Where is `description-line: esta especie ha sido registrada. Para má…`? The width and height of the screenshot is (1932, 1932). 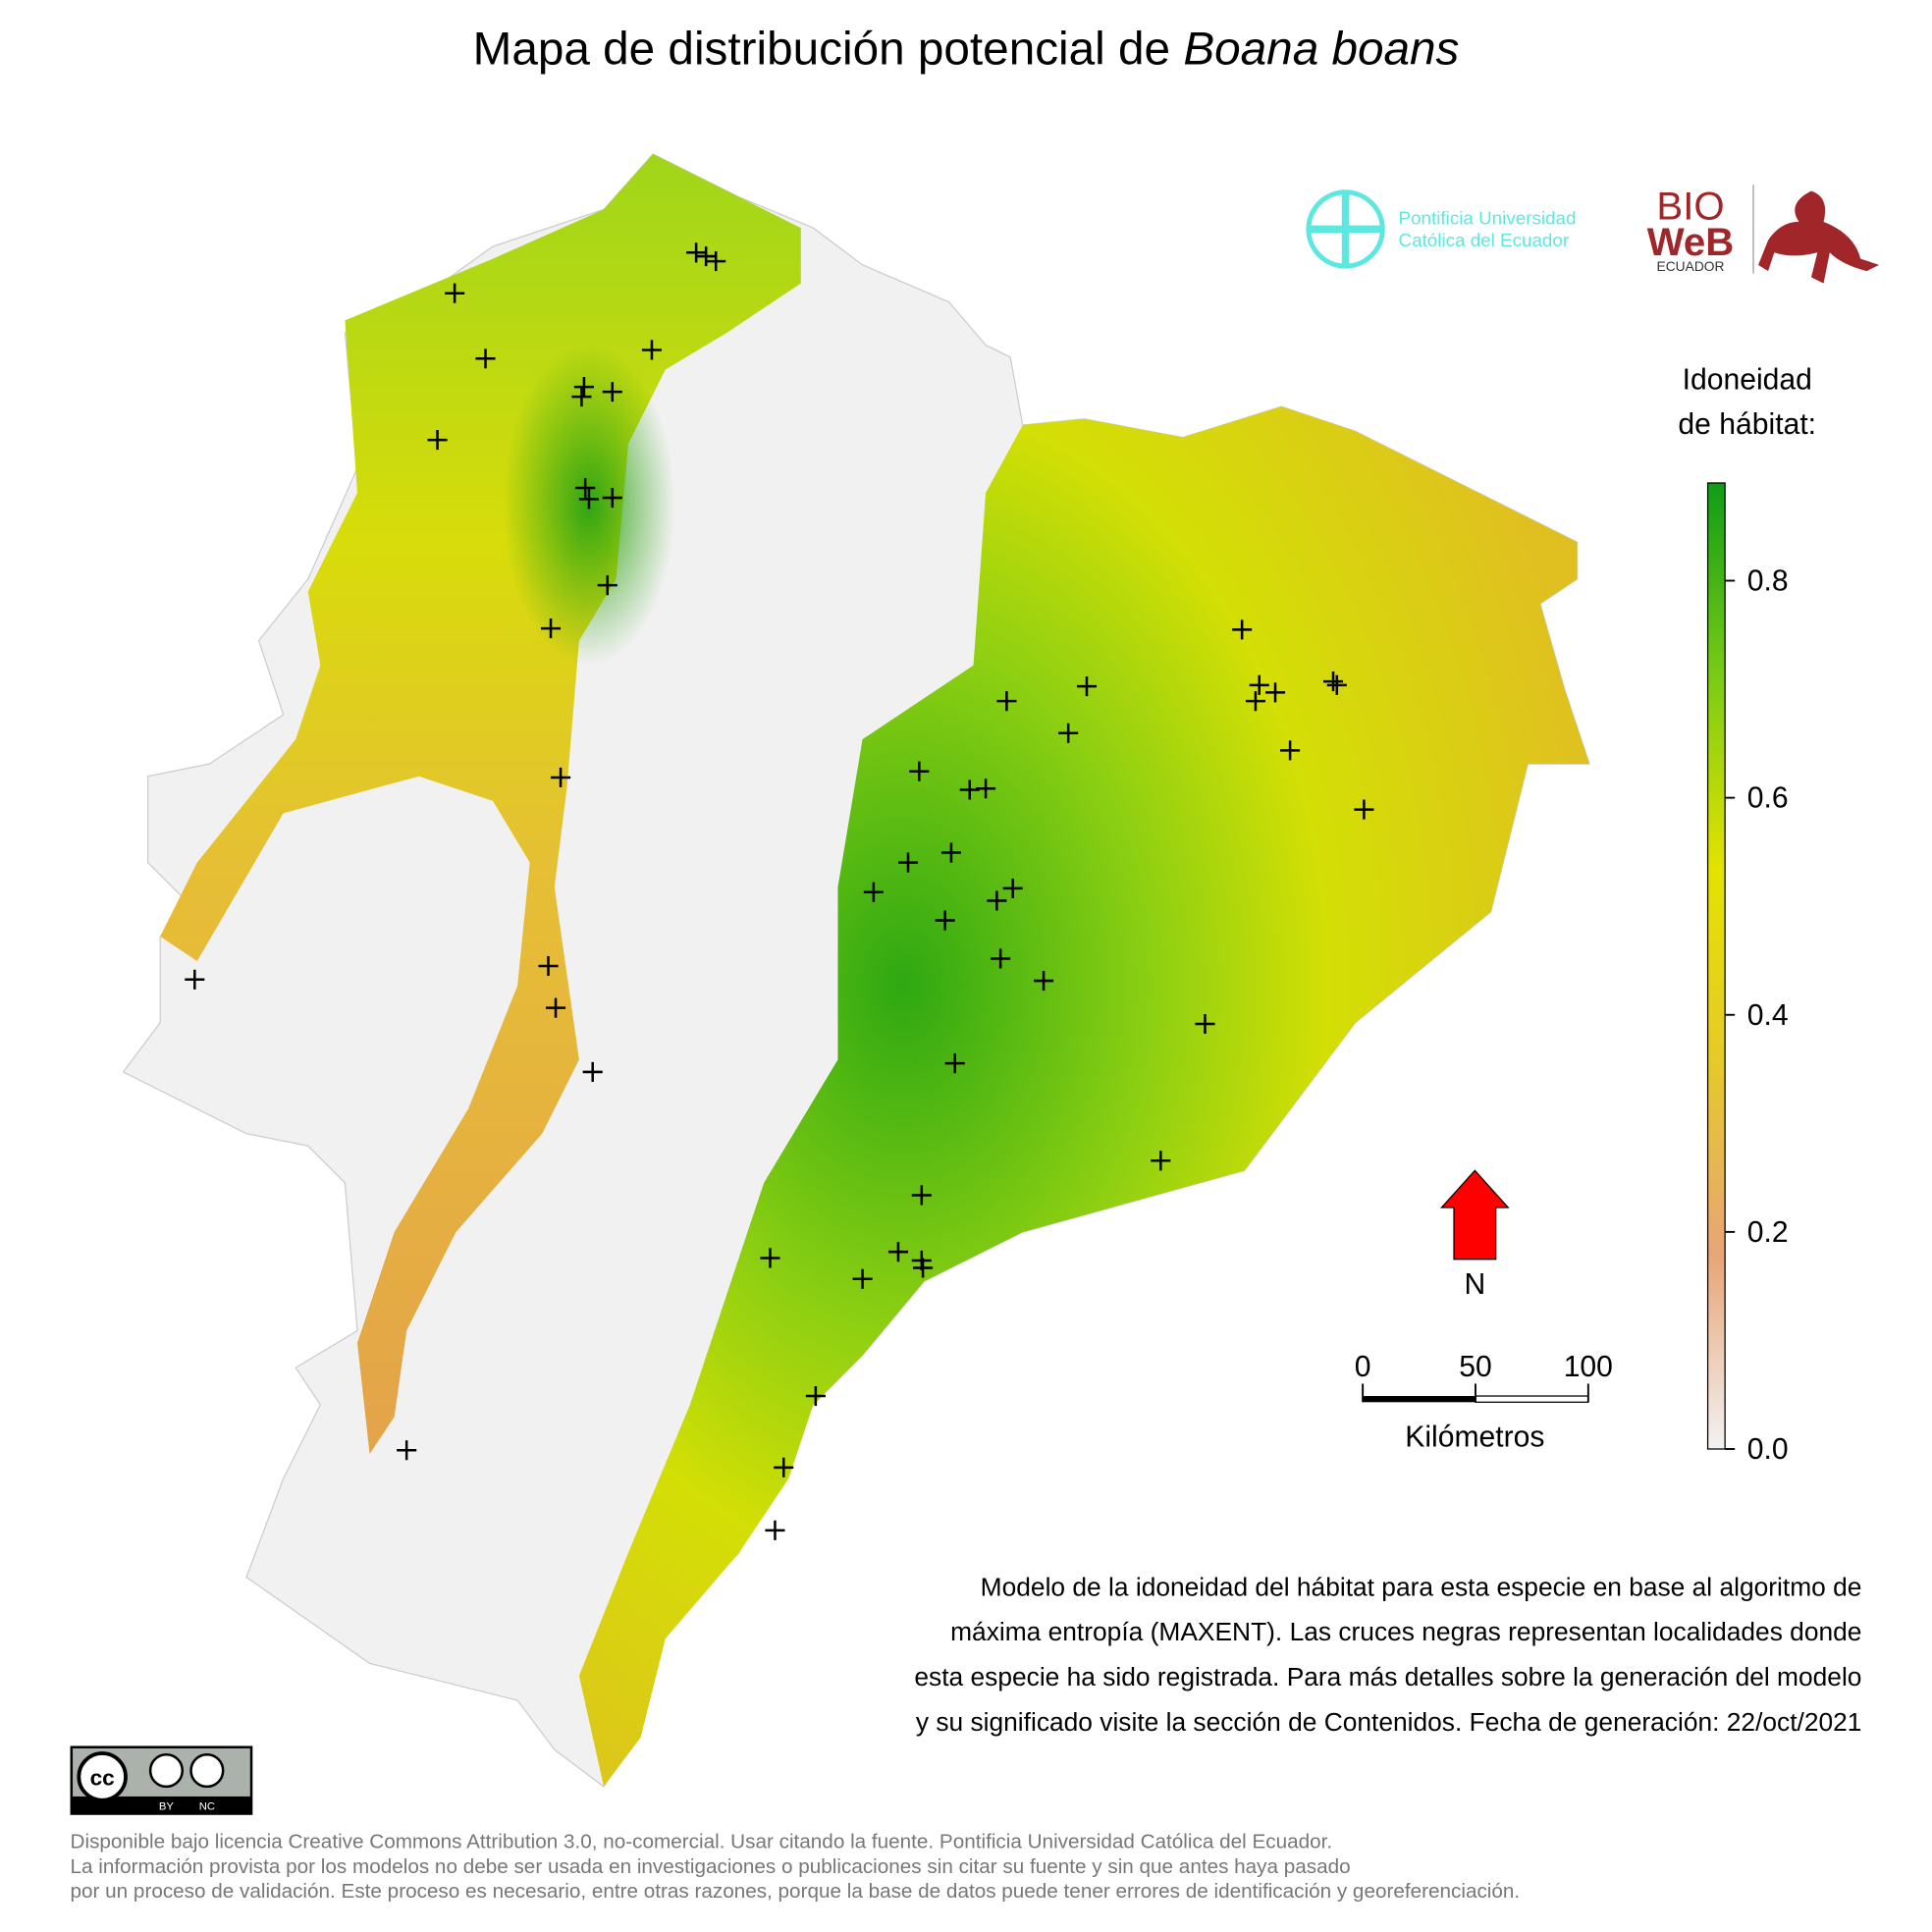
description-line: esta especie ha sido registrada. Para má… is located at coordinates (1387, 1676).